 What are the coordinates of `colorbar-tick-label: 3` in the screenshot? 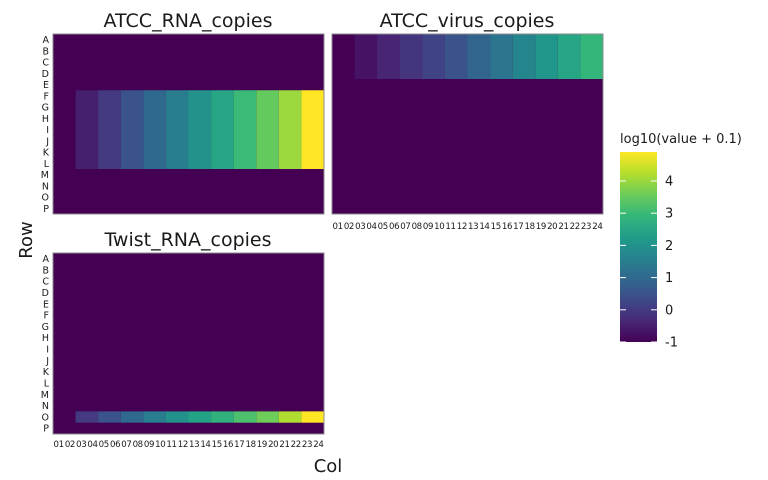 It's located at (669, 214).